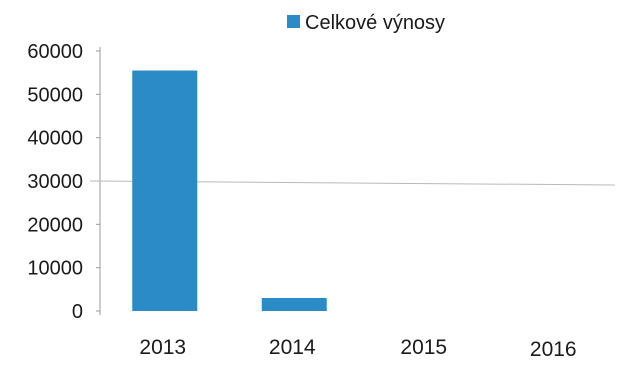 Image resolution: width=617 pixels, height=367 pixels. Describe the element at coordinates (55, 95) in the screenshot. I see `y-tick-label: 50000` at that location.